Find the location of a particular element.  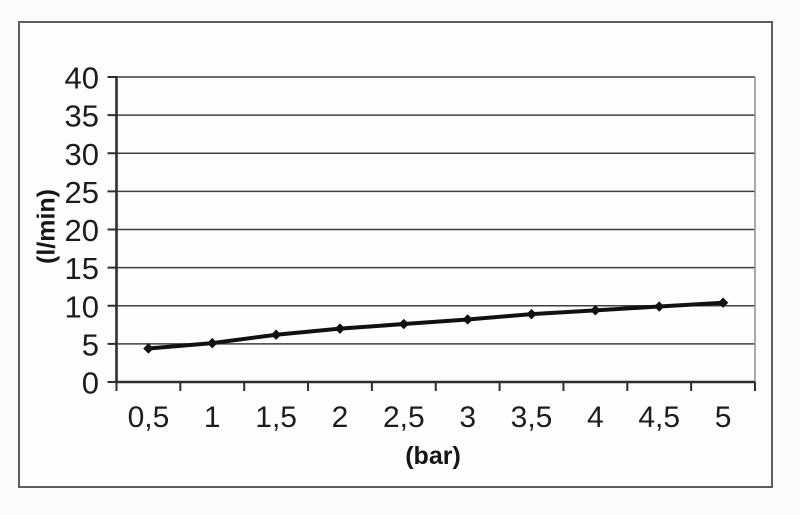

x-tick-label: 3,5 is located at coordinates (532, 417).